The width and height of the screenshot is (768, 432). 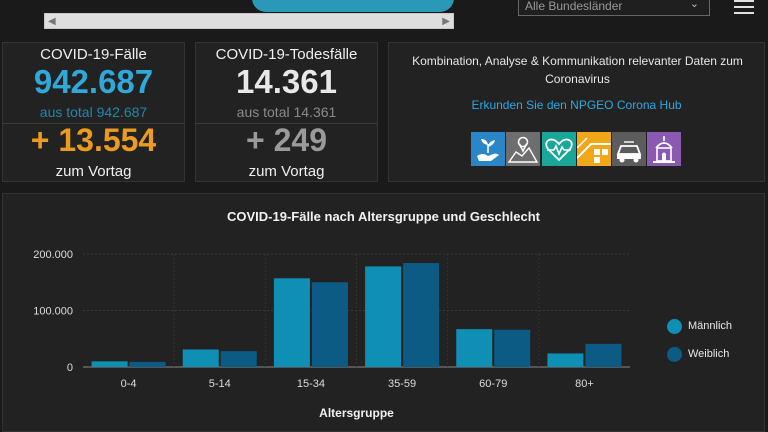 I want to click on legend-label-male: Männlich, so click(x=710, y=326).